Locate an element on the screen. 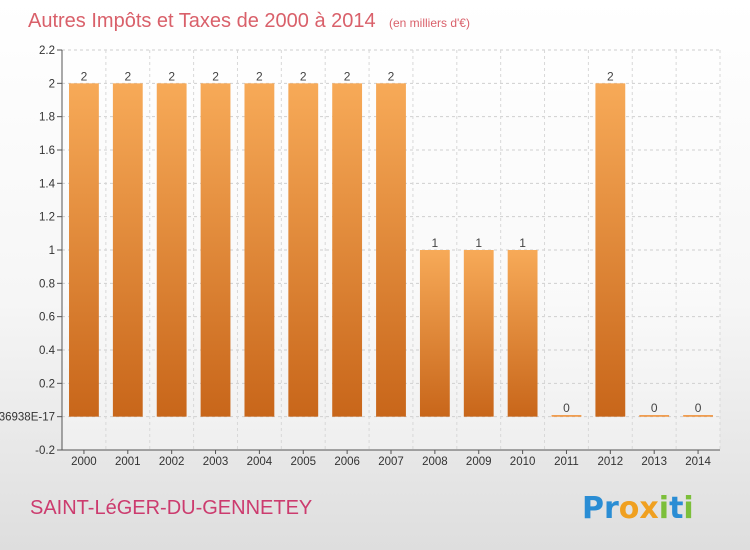  logo-letter: r is located at coordinates (611, 508).